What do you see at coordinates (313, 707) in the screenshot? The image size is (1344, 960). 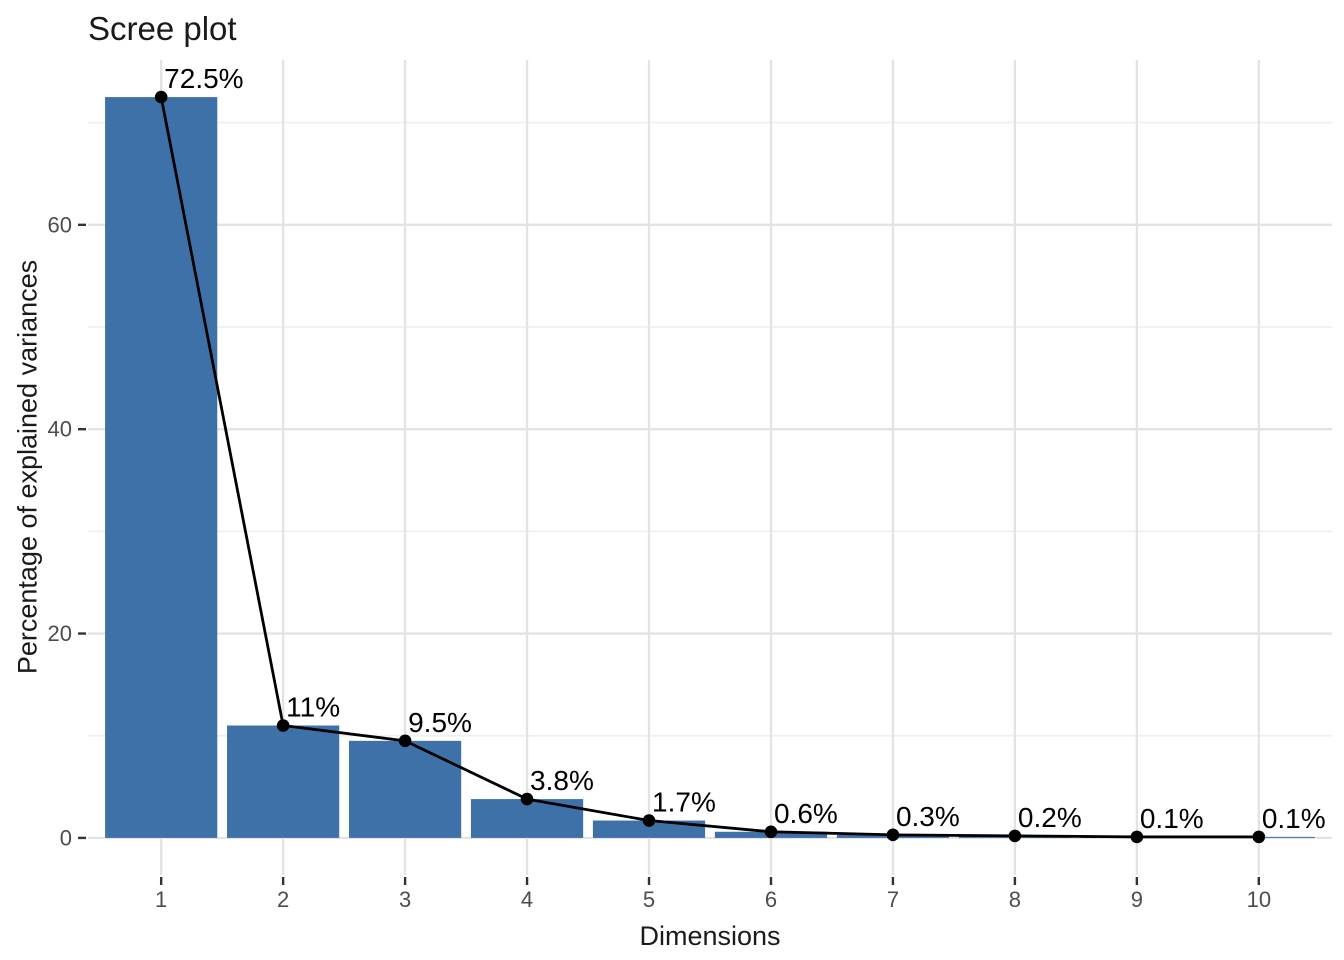 I see `data-label: 11%` at bounding box center [313, 707].